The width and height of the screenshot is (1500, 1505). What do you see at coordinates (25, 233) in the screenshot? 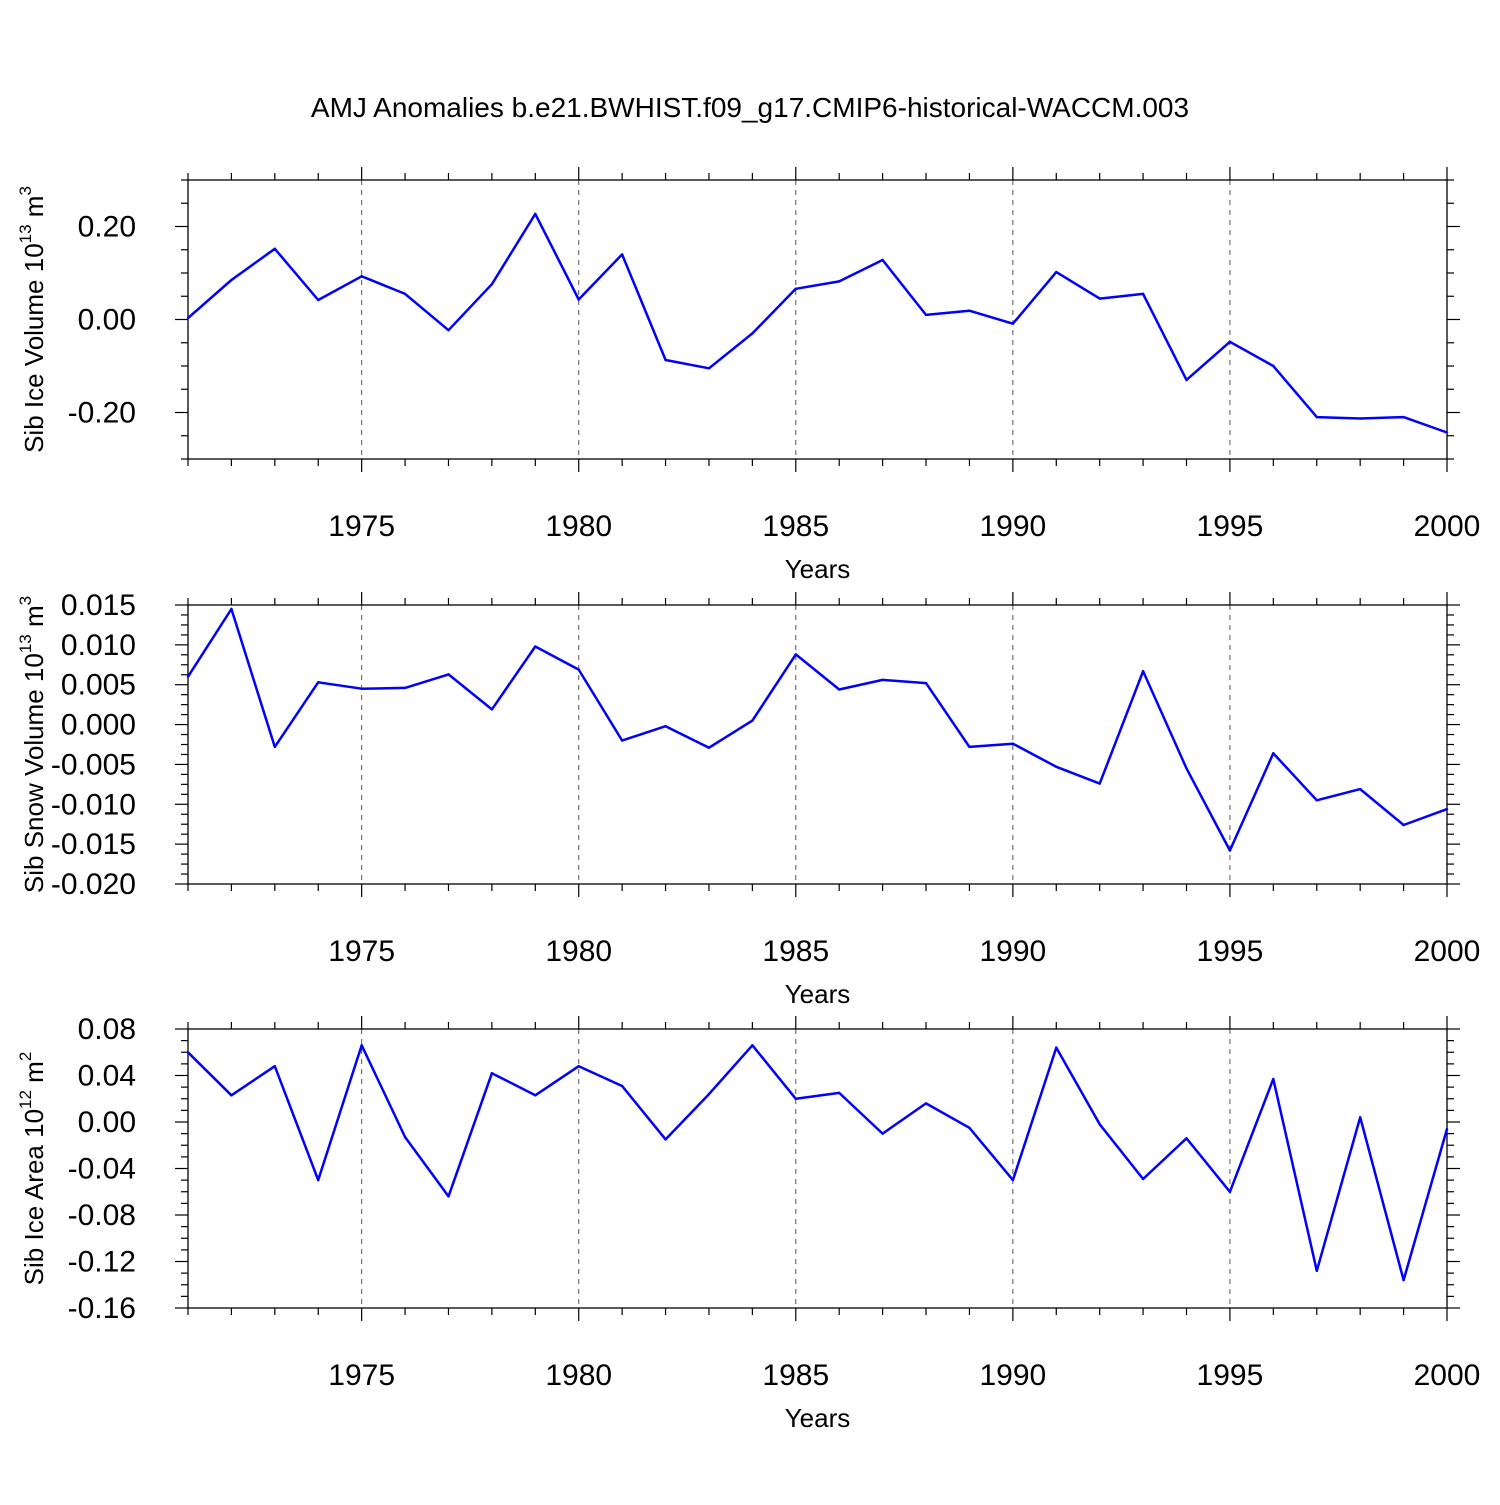
I see `y-axis-title-exponent: 13` at bounding box center [25, 233].